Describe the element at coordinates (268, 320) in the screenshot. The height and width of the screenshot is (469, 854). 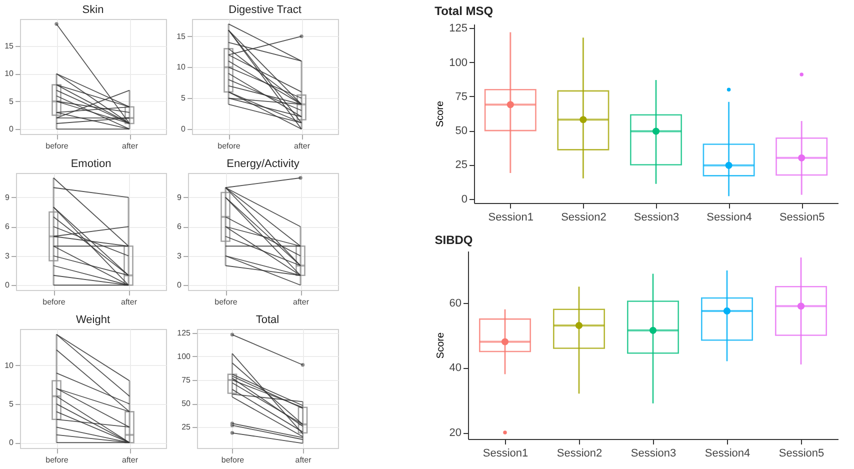
I see `chart-title: Total` at that location.